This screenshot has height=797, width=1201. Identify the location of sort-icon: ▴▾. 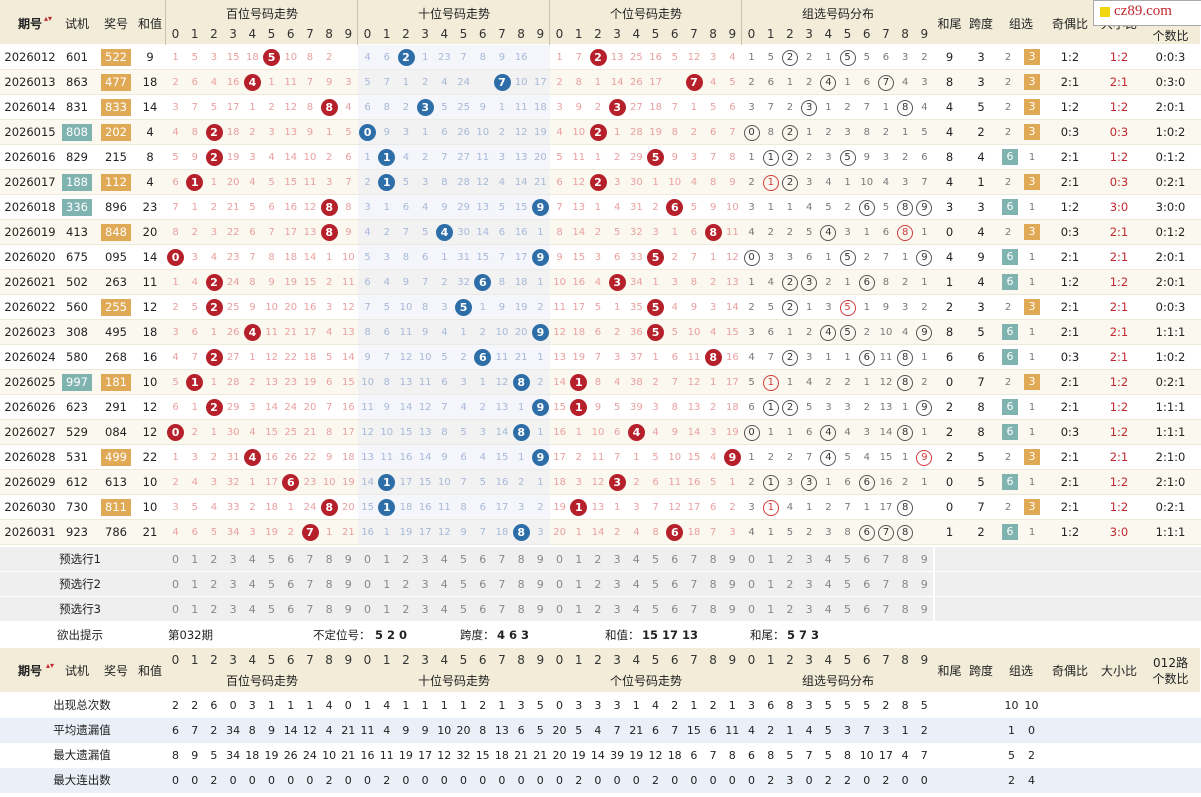
(48, 18).